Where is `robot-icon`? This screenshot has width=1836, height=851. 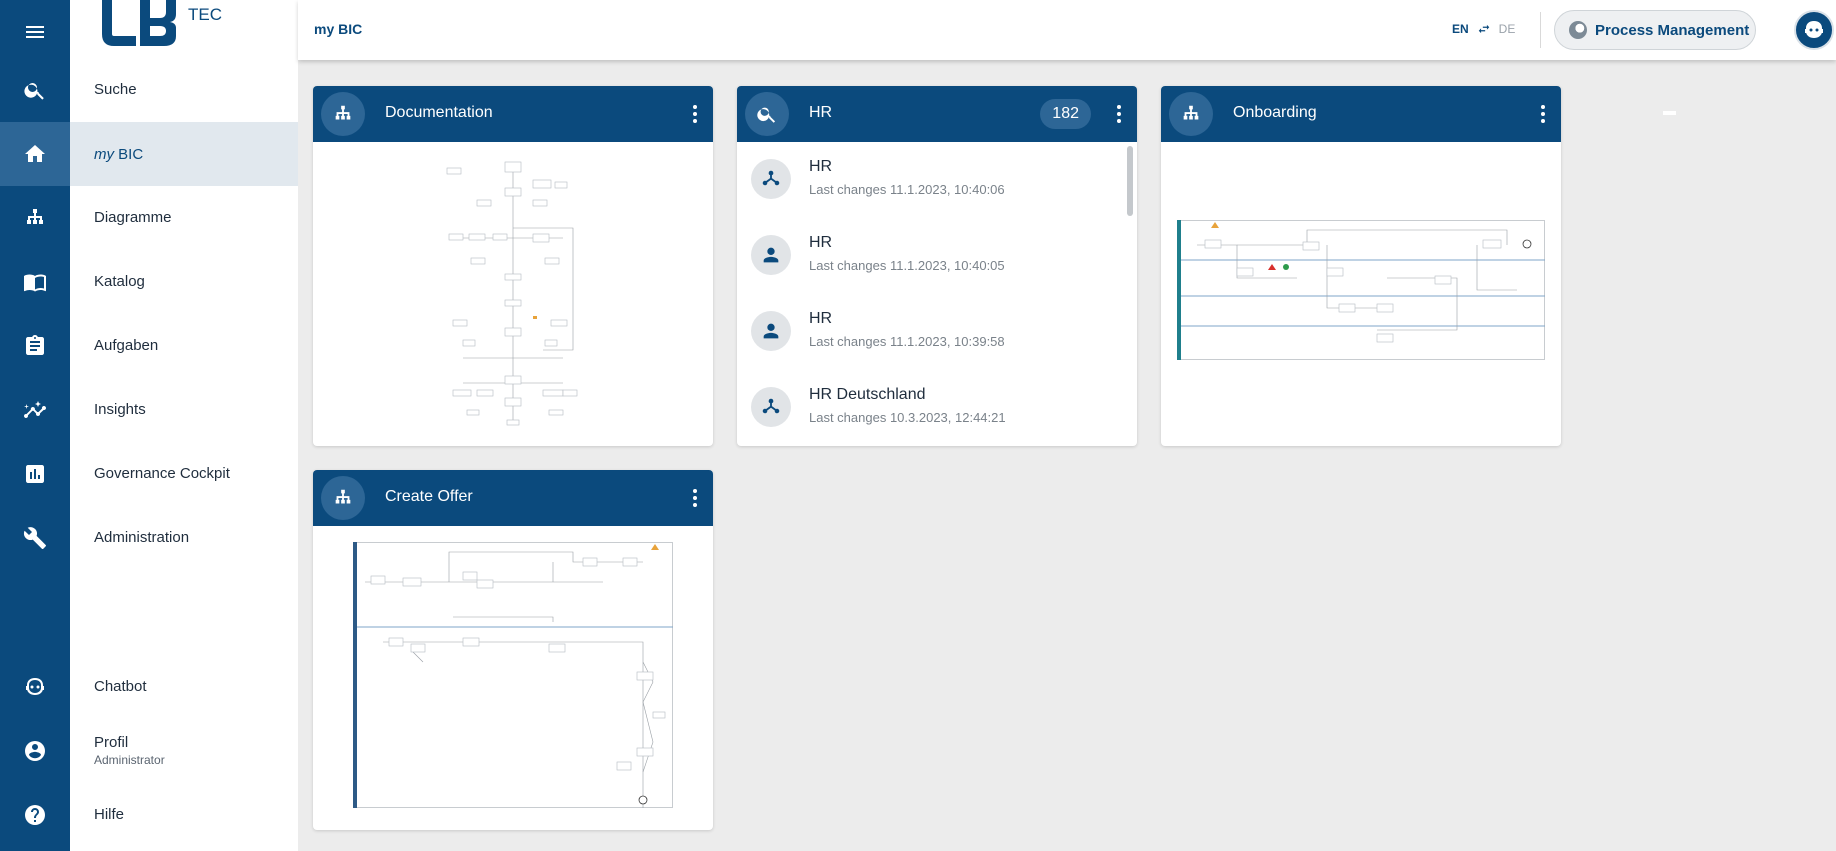
robot-icon is located at coordinates (1814, 29).